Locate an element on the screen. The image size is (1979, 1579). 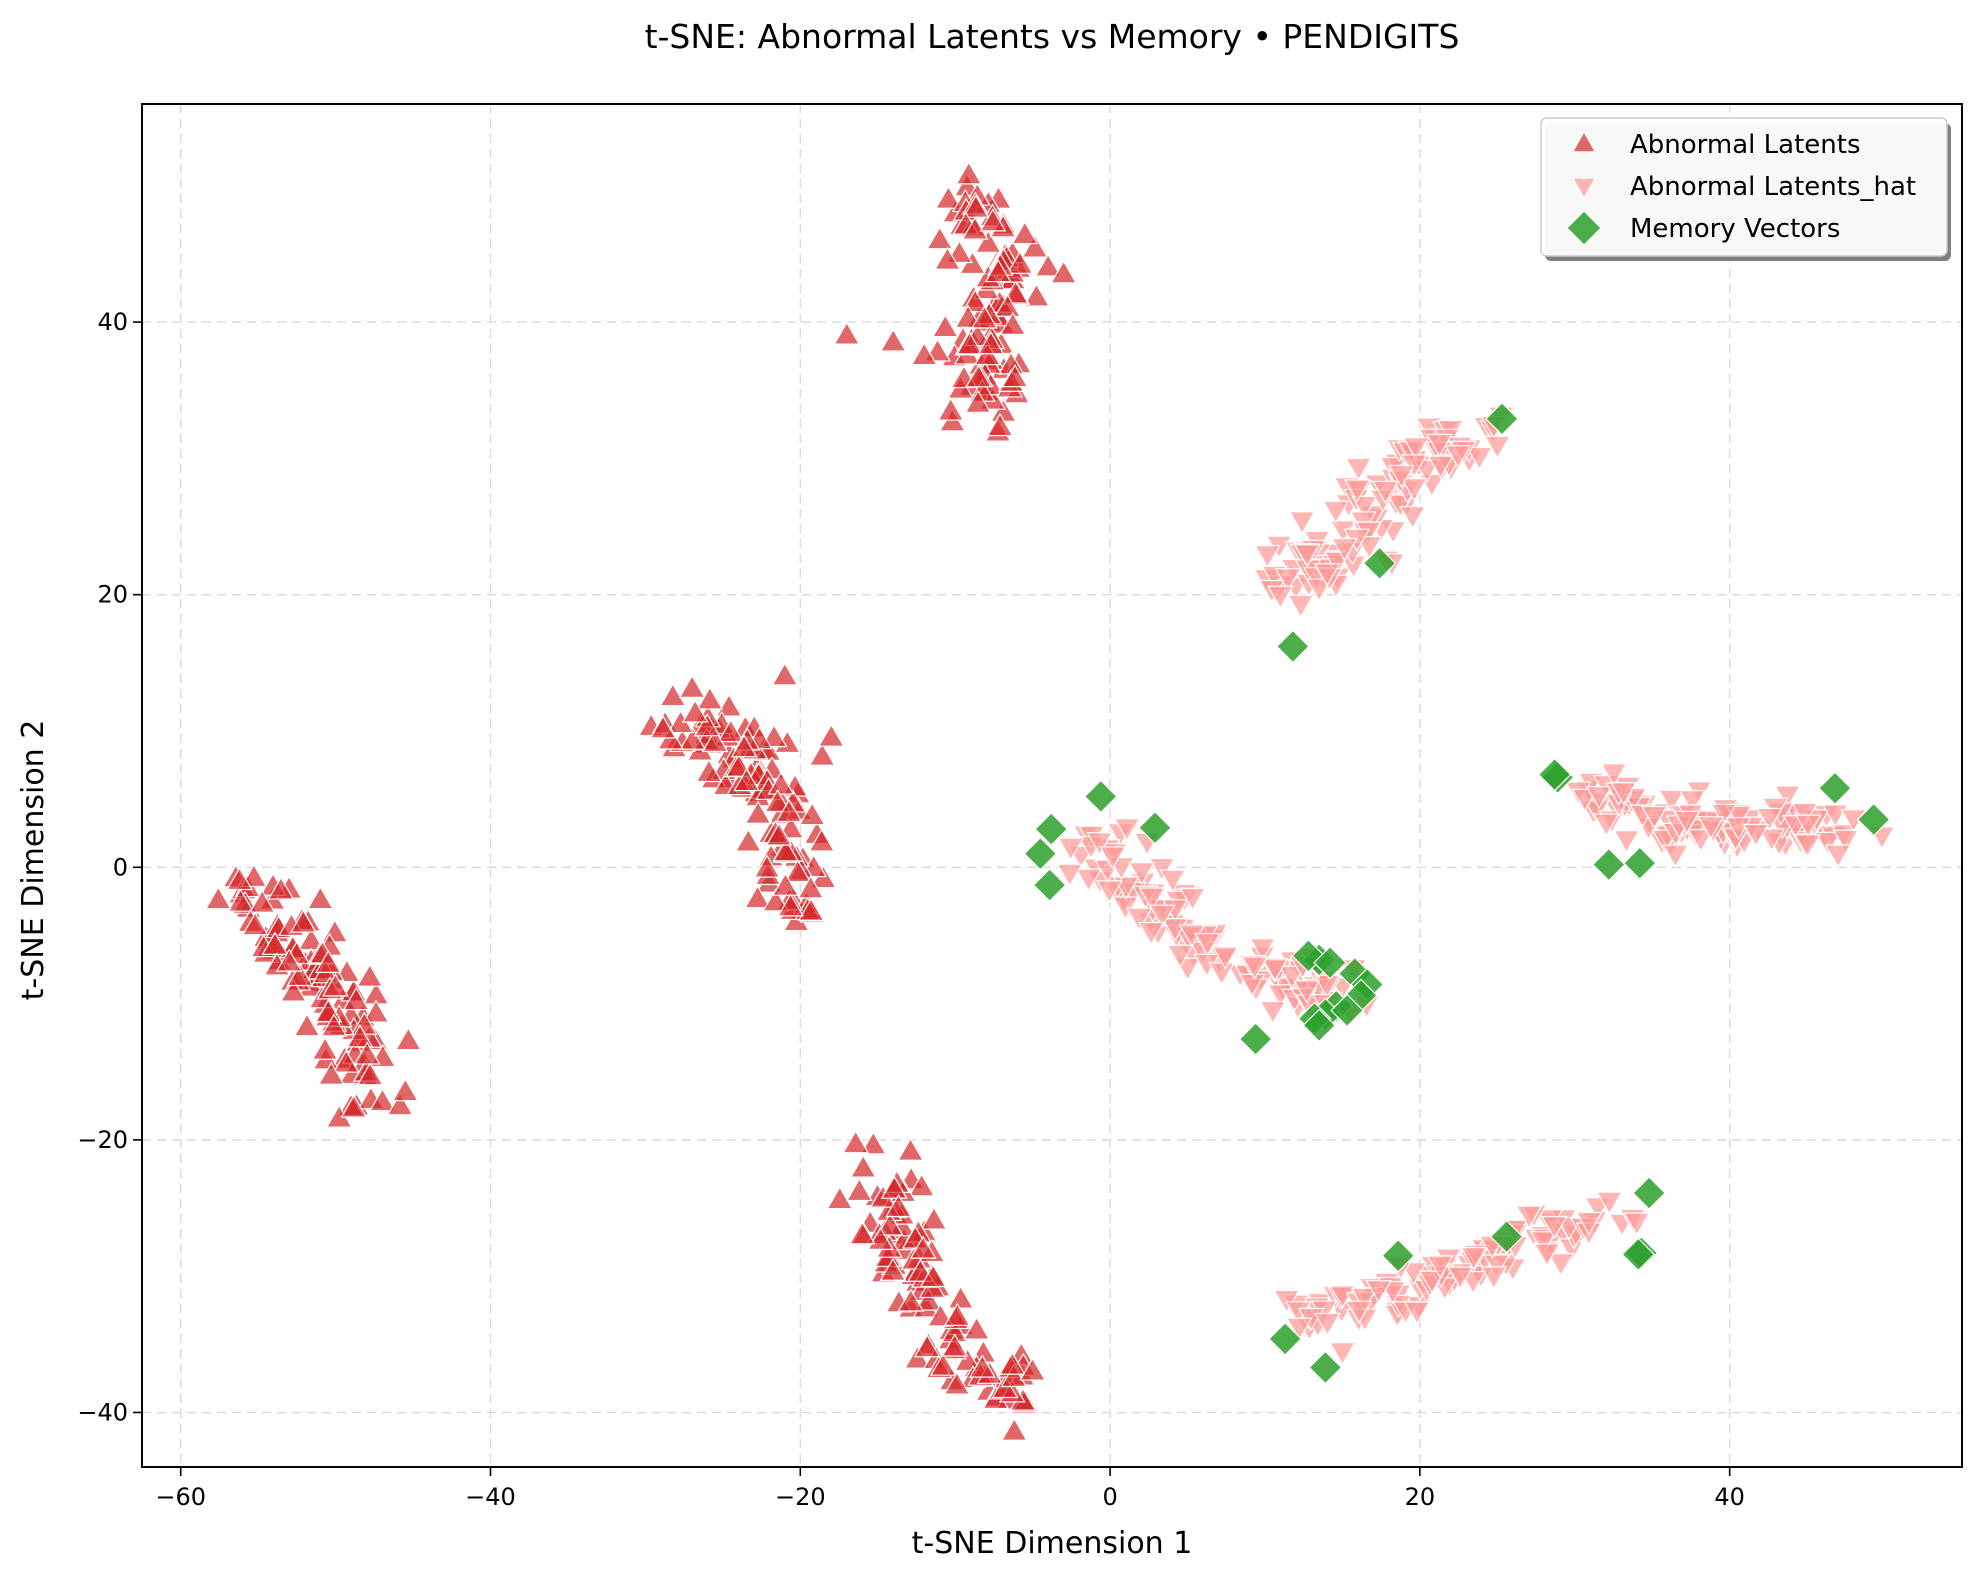
y-tick-label: 0 is located at coordinates (120, 867).